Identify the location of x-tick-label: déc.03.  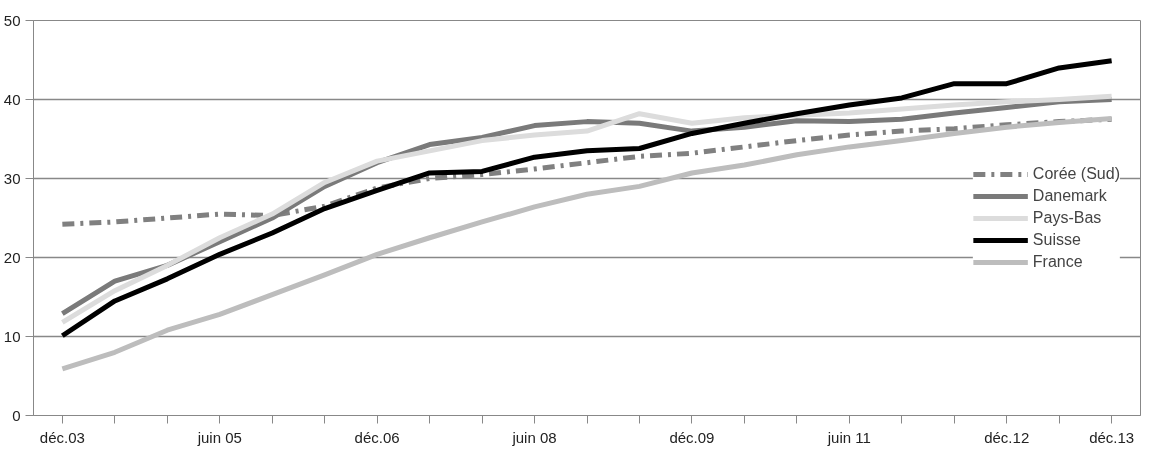
(62, 437).